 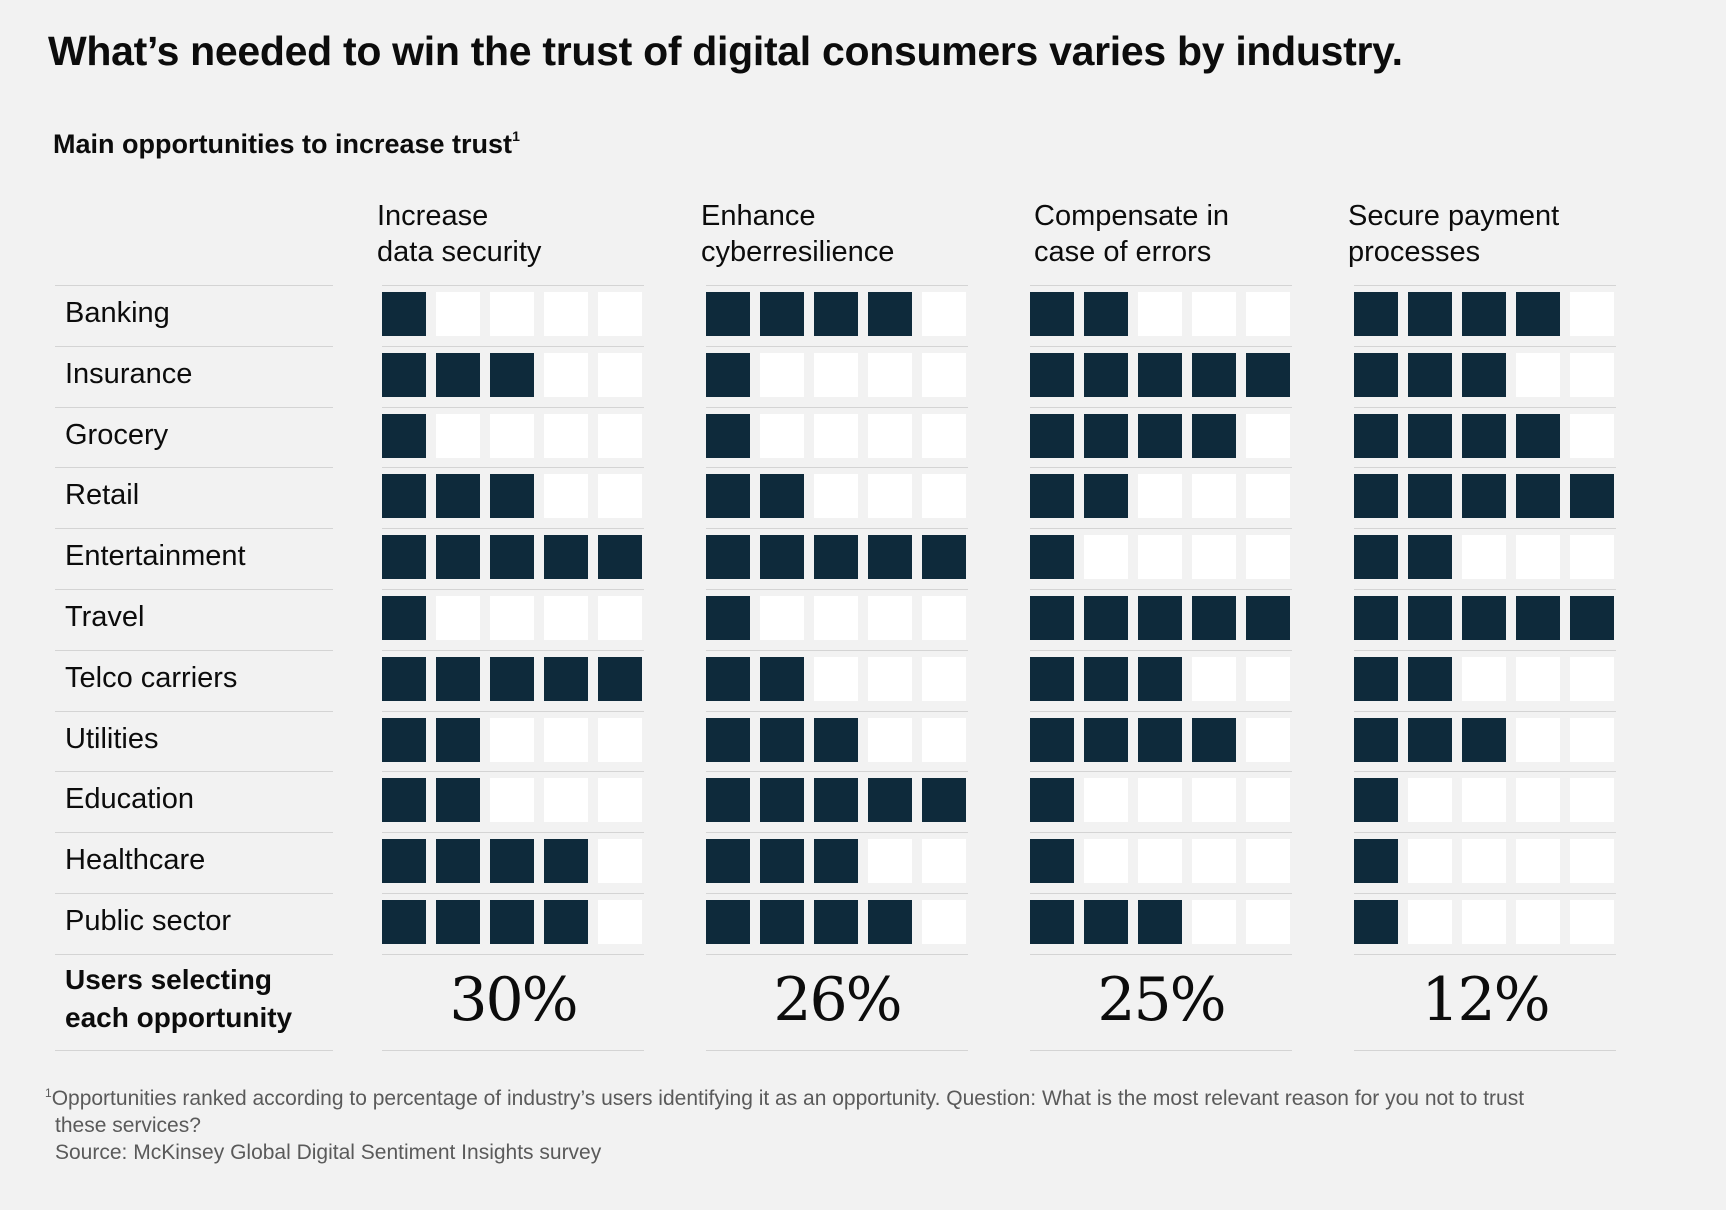 I want to click on row-label-banking: Banking, so click(x=117, y=313).